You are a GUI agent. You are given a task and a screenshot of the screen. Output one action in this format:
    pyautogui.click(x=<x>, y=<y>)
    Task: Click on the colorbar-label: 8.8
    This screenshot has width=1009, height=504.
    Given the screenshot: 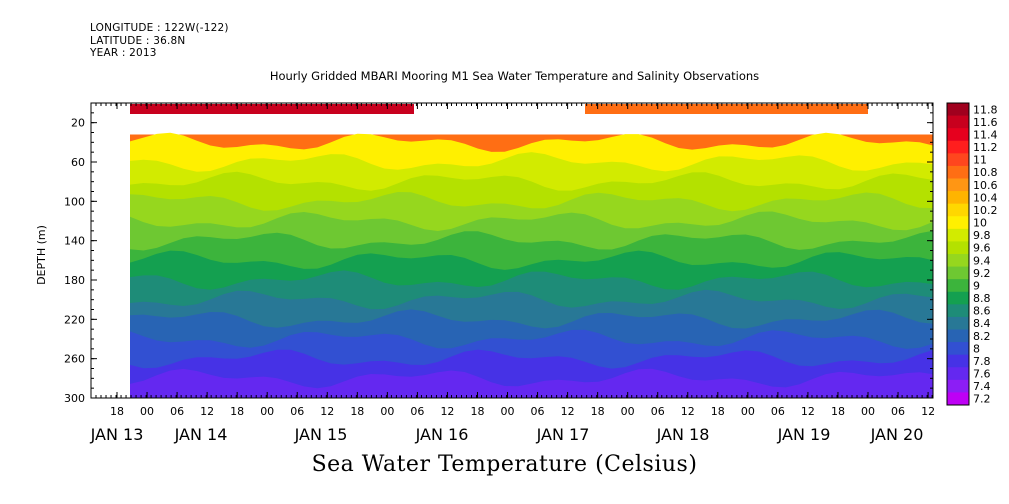 What is the action you would take?
    pyautogui.click(x=982, y=298)
    